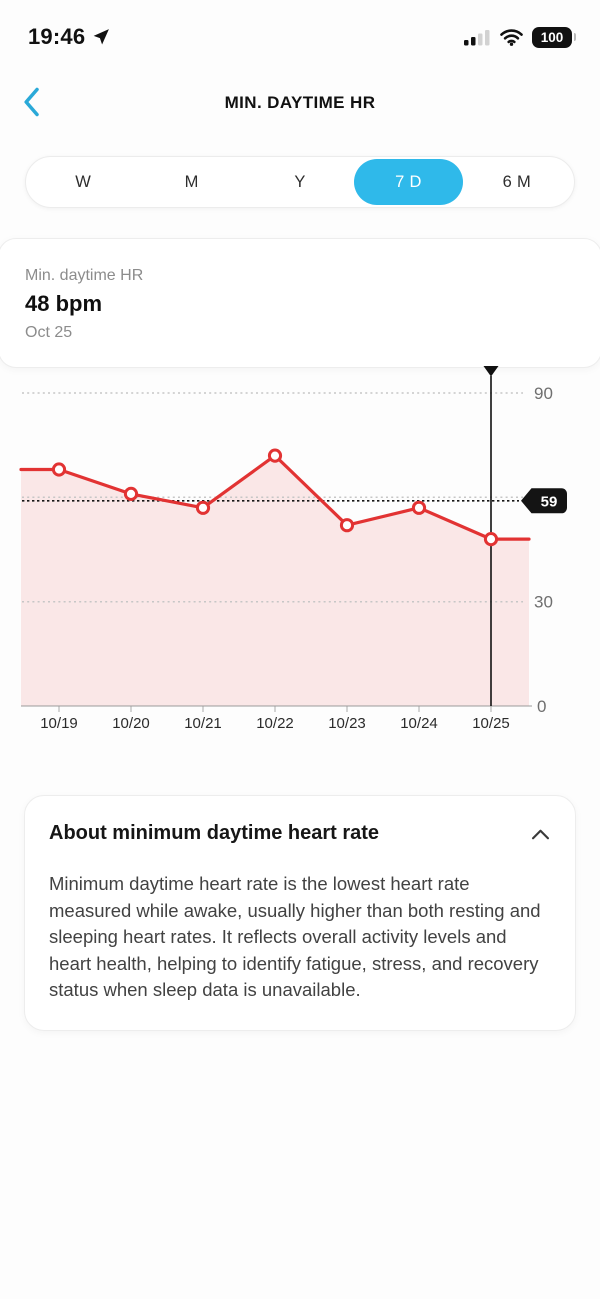 Image resolution: width=600 pixels, height=1299 pixels. Describe the element at coordinates (203, 723) in the screenshot. I see `x-axis-label-10-21: 10/21` at that location.